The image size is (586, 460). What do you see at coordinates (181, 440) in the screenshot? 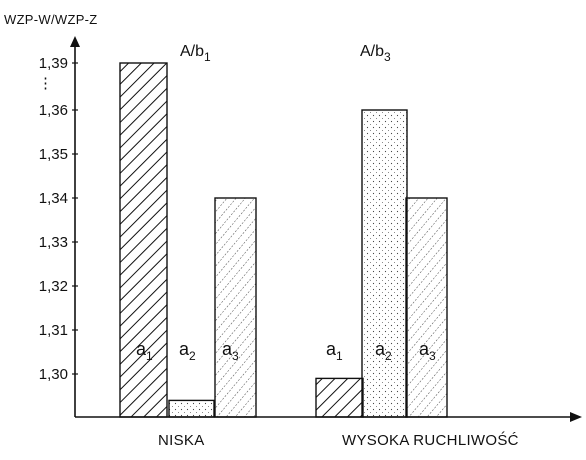
I see `category-label-niska: NISKA` at bounding box center [181, 440].